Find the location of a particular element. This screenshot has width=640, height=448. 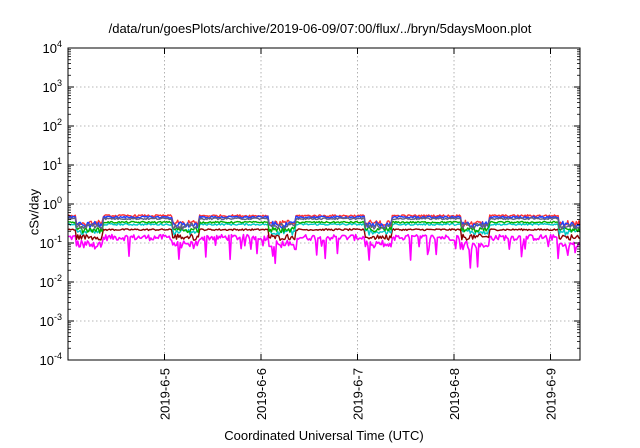

series-group is located at coordinates (324, 241).